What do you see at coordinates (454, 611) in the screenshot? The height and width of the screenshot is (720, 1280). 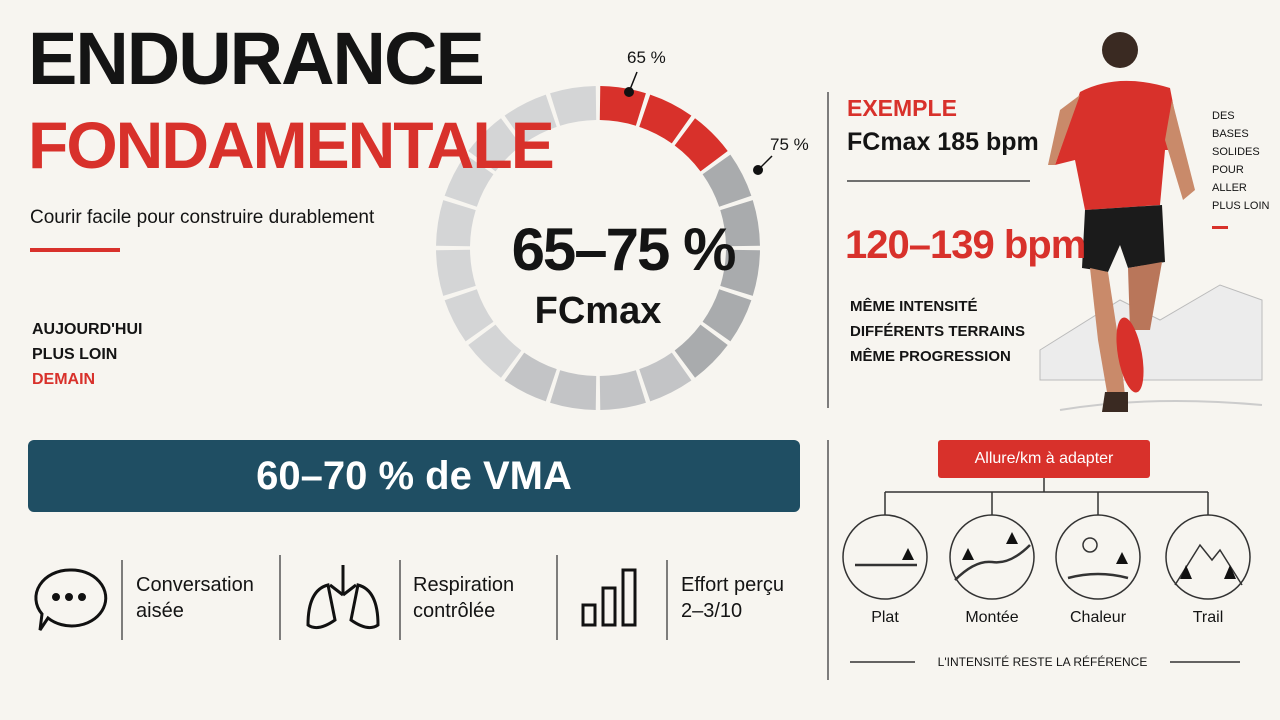 I see `indicator-text: contrôlée` at bounding box center [454, 611].